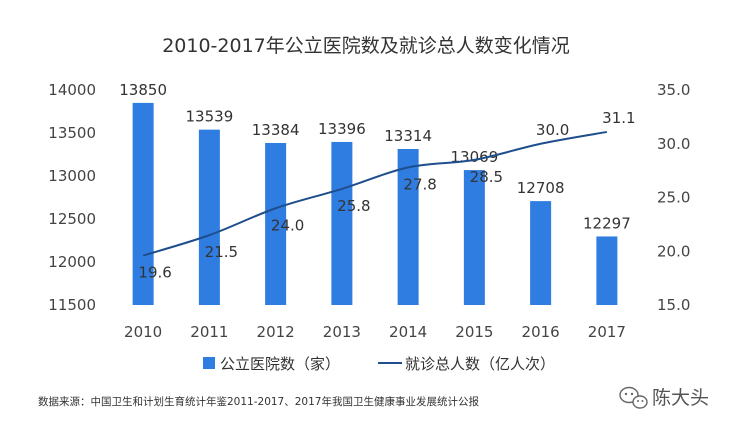 The image size is (733, 428). What do you see at coordinates (673, 305) in the screenshot?
I see `right-tick-label: 15.0` at bounding box center [673, 305].